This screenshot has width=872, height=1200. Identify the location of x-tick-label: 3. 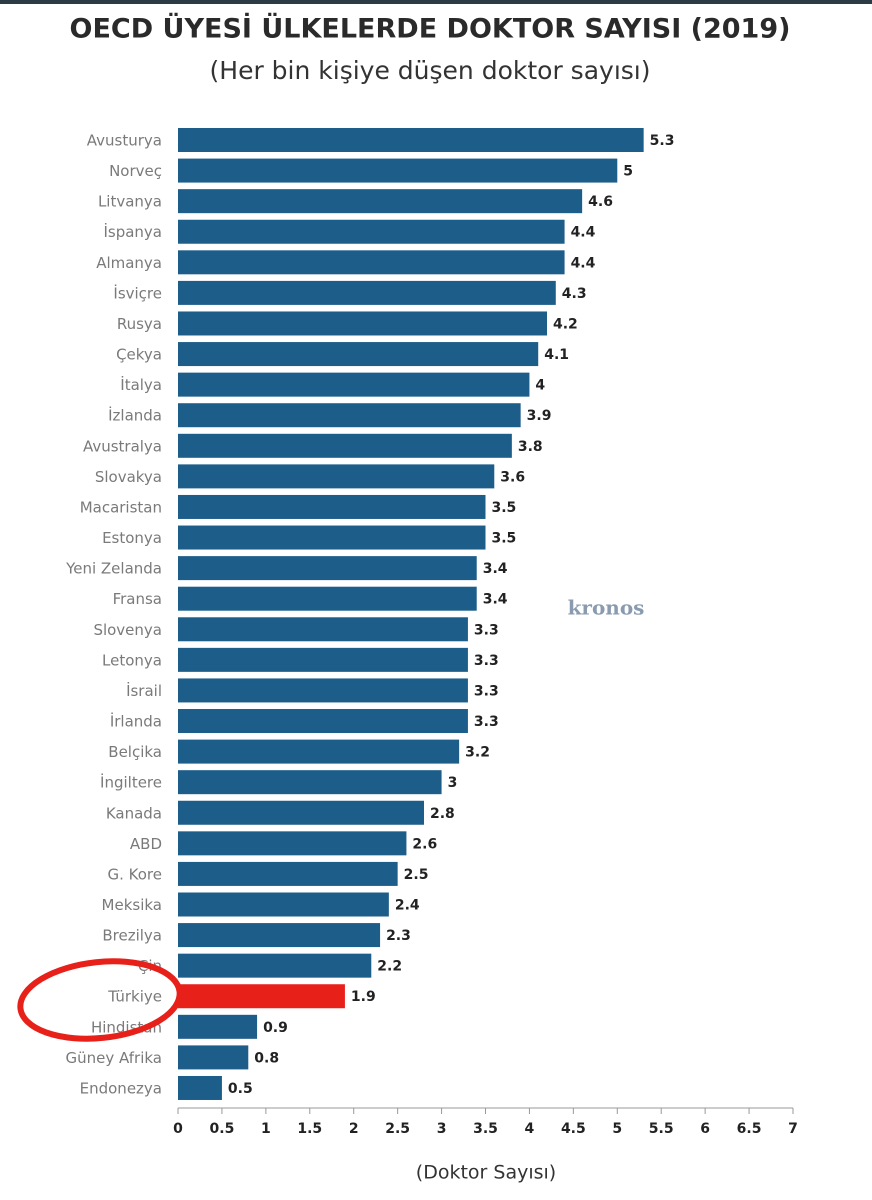
(442, 1129).